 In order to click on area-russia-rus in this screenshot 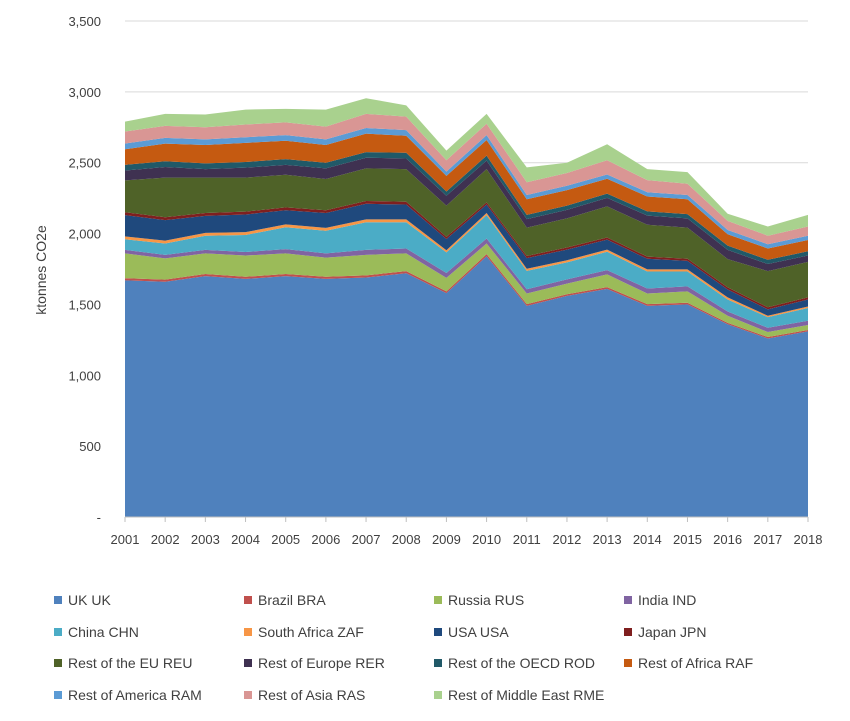, I will do `click(466, 290)`.